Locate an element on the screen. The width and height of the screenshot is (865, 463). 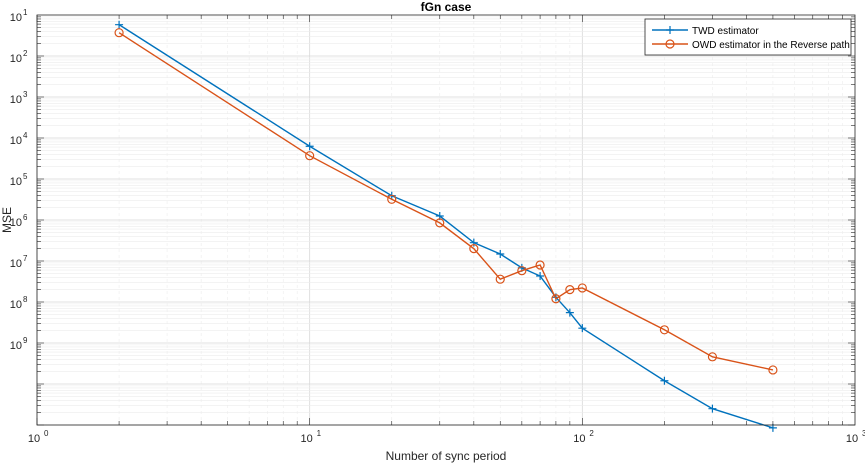
x-tick-label-exponent: 1 is located at coordinates (319, 433).